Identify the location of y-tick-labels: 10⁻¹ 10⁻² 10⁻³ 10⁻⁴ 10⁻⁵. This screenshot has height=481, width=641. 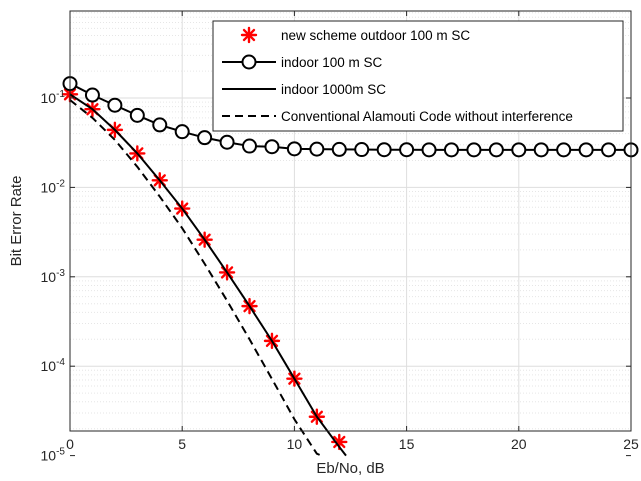
(53, 276).